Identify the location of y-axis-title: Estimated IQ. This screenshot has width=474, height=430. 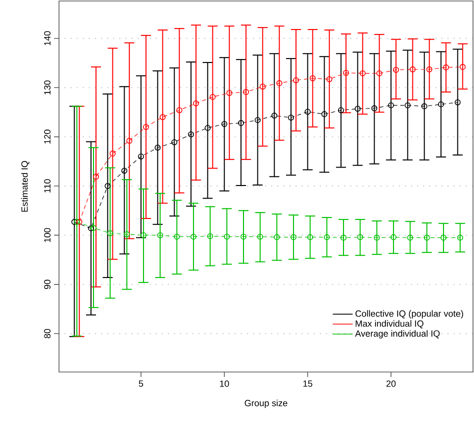
(25, 186).